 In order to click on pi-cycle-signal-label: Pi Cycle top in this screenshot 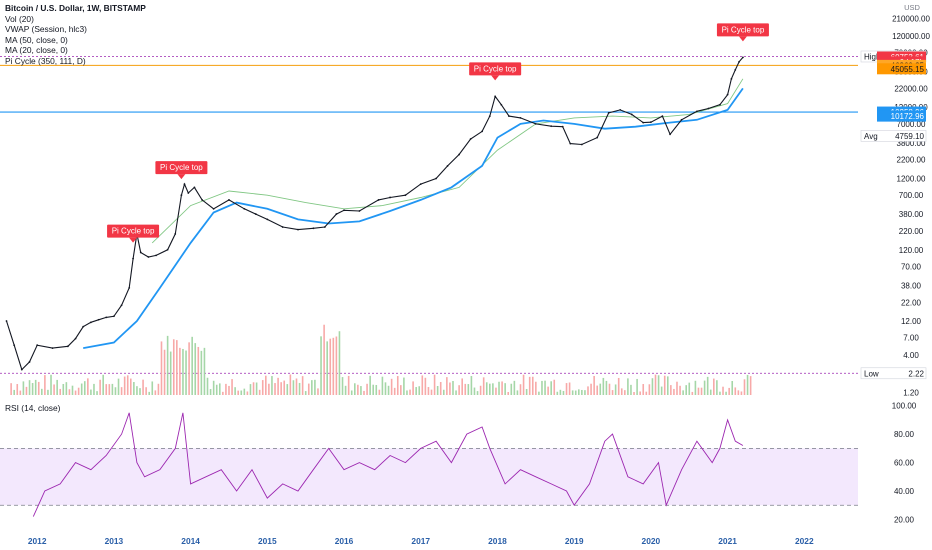, I will do `click(133, 231)`.